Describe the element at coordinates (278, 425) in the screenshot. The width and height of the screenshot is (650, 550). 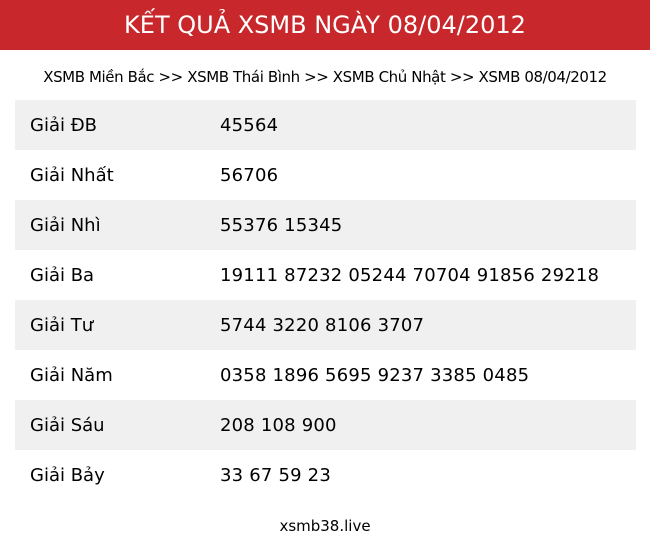
I see `prize-numbers: 208 108 900` at that location.